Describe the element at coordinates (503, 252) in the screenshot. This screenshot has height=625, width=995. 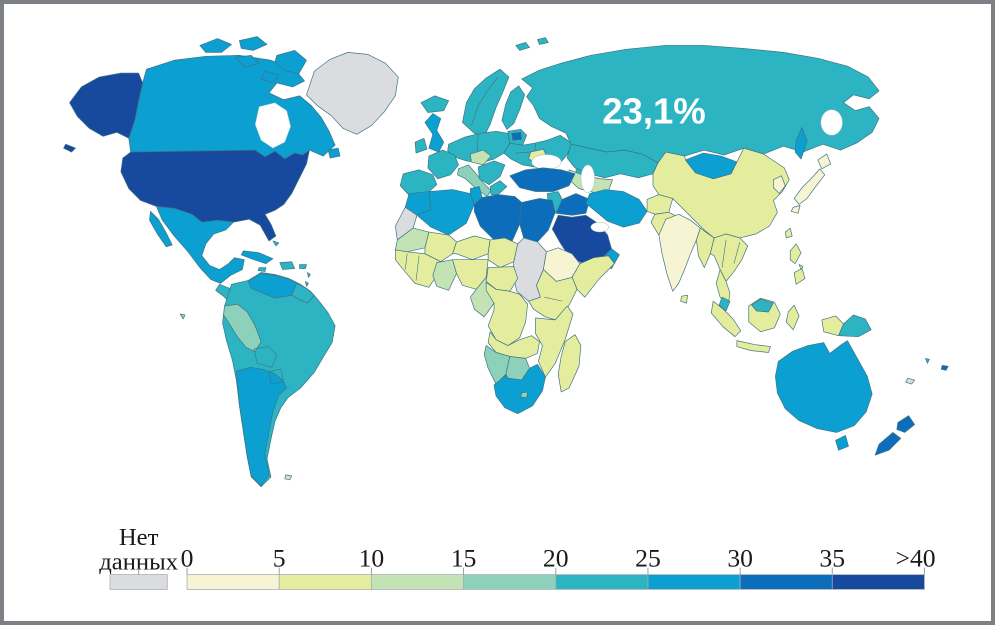
I see `region-chad` at that location.